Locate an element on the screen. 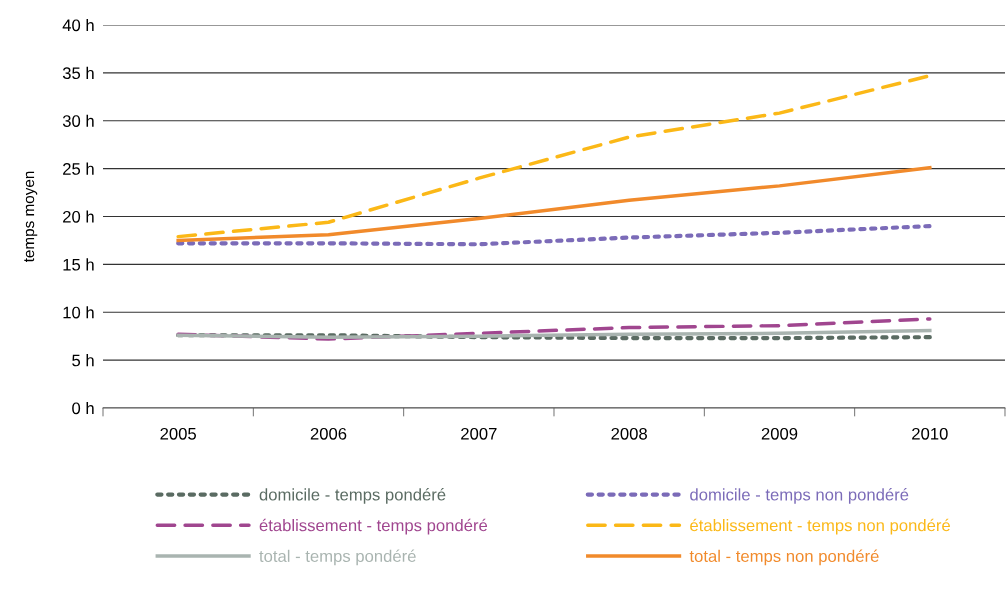 The image size is (1006, 592). x-tick-label: 2010 is located at coordinates (930, 433).